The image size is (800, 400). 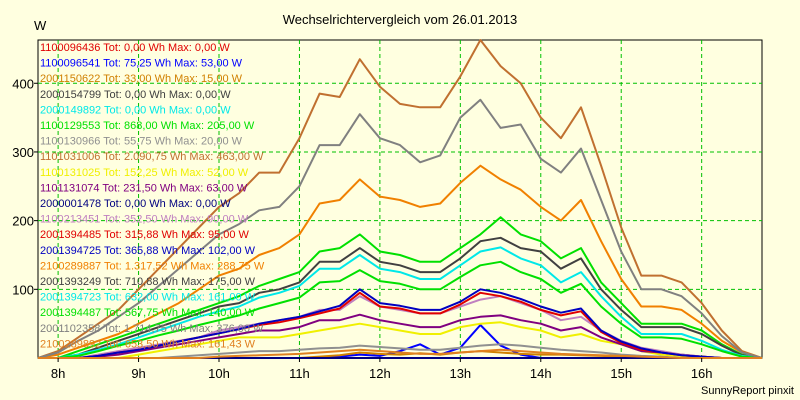 I want to click on legend-entry: 2001393249 Tot: 710,88 Wh Max: 175,00 W, so click(x=148, y=282).